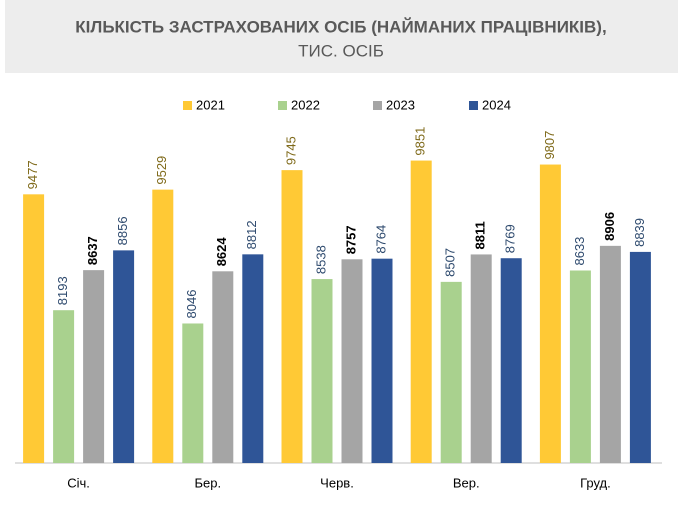 The height and width of the screenshot is (529, 683). I want to click on data-label: 8538, so click(320, 259).